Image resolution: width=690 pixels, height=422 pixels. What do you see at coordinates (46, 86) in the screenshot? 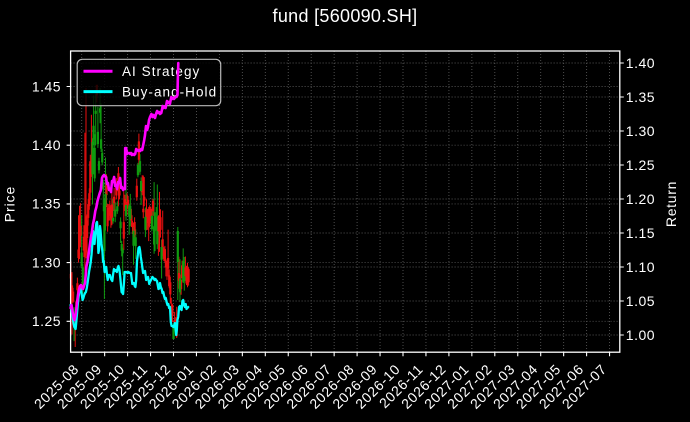
I see `svg-text: 1.45` at bounding box center [46, 86].